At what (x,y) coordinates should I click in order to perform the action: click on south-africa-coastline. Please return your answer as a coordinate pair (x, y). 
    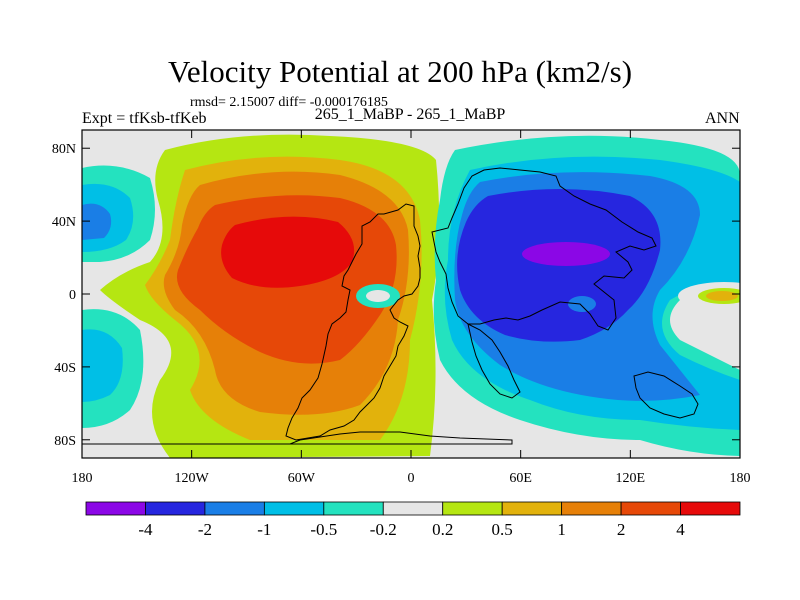
    Looking at the image, I should click on (494, 361).